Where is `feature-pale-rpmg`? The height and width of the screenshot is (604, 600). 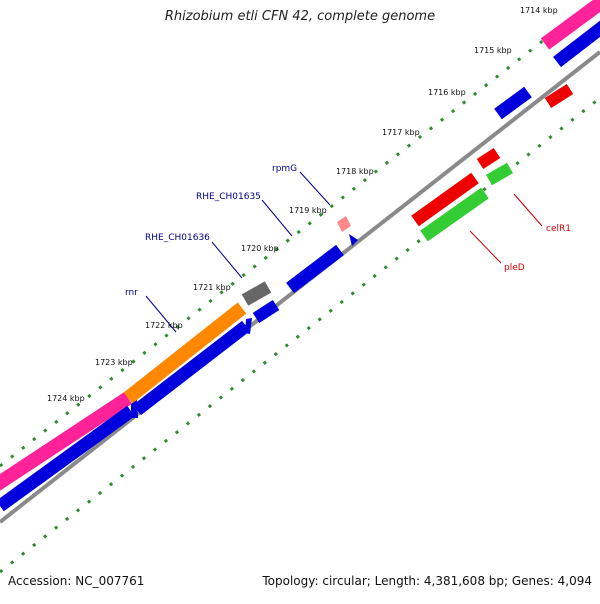
feature-pale-rpmg is located at coordinates (344, 224).